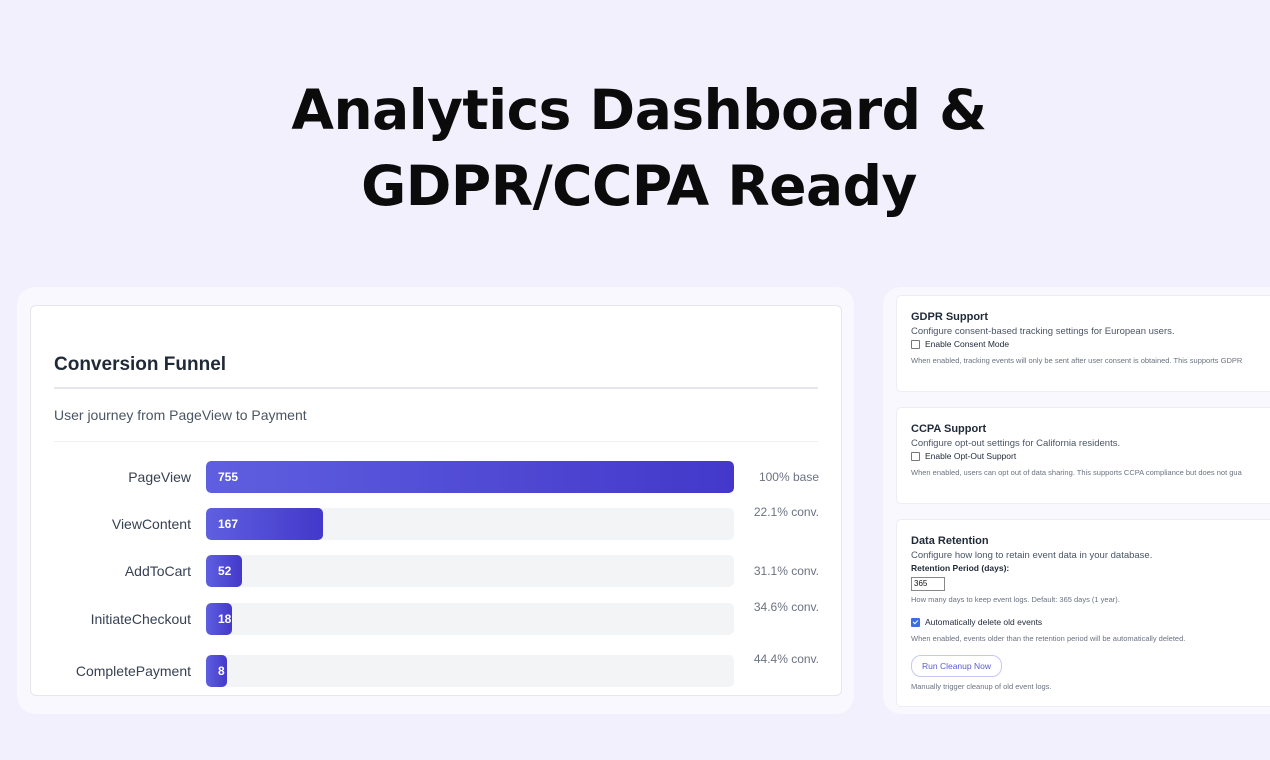 The height and width of the screenshot is (760, 1270). What do you see at coordinates (470, 619) in the screenshot?
I see `funnel-bar-track: 18` at bounding box center [470, 619].